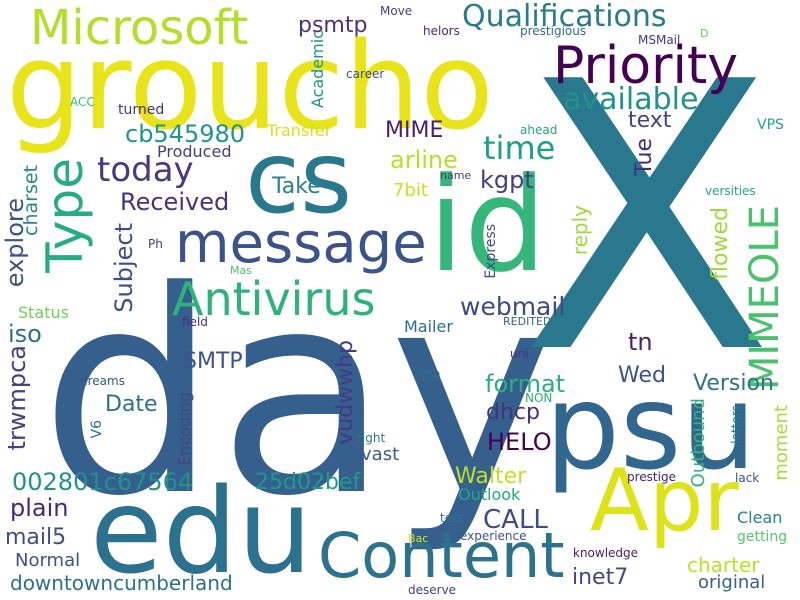  I want to click on word-arline: arline, so click(424, 160).